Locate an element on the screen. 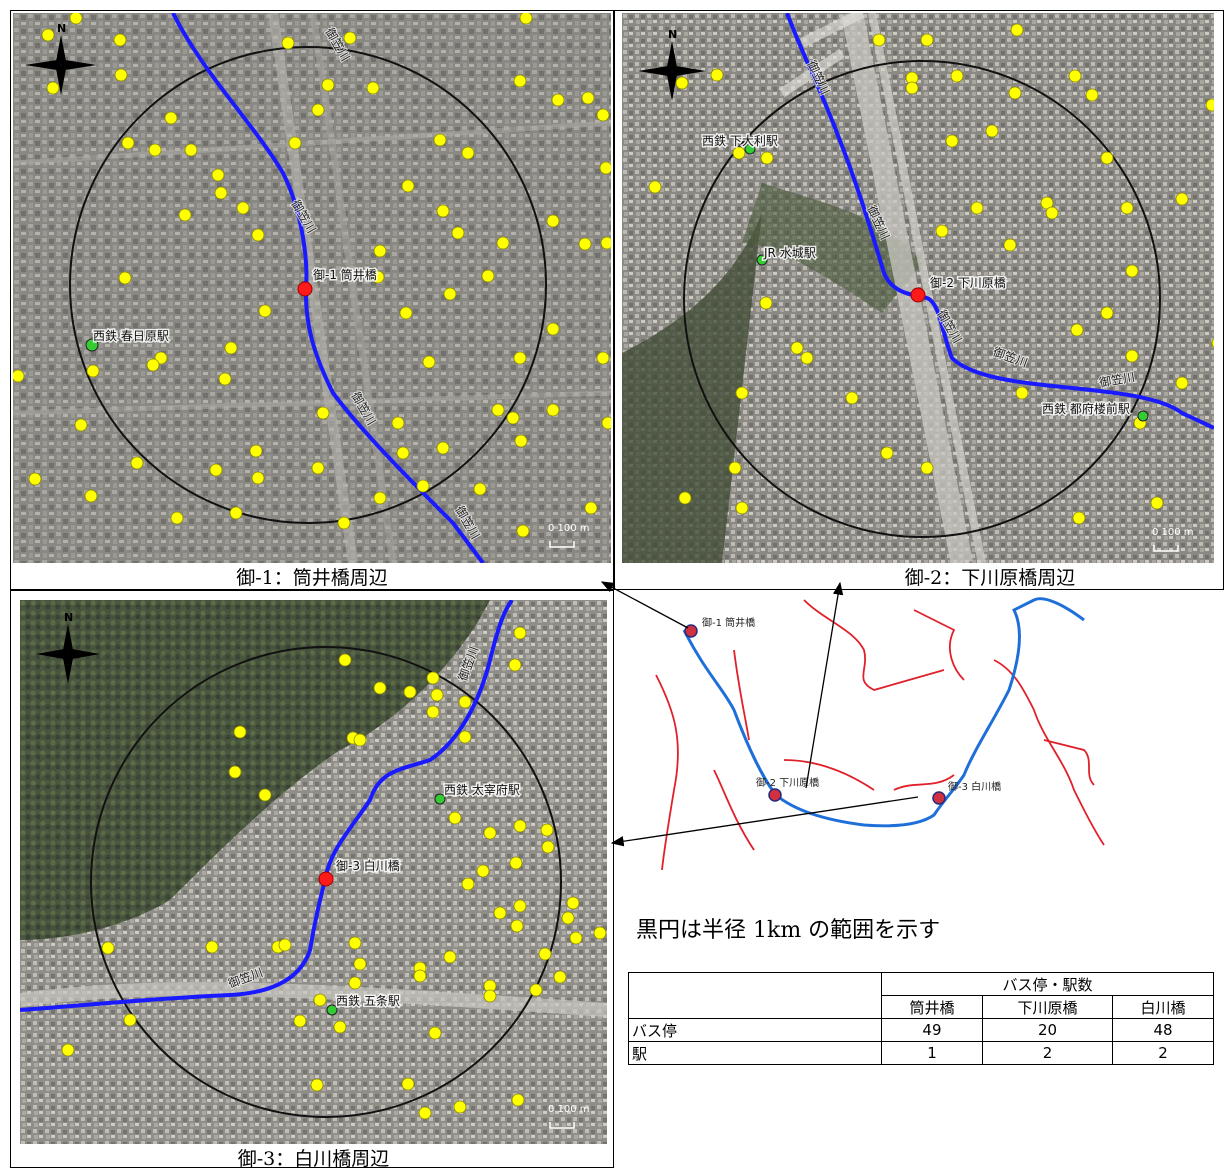 The height and width of the screenshot is (1171, 1231). map3-site is located at coordinates (326, 879).